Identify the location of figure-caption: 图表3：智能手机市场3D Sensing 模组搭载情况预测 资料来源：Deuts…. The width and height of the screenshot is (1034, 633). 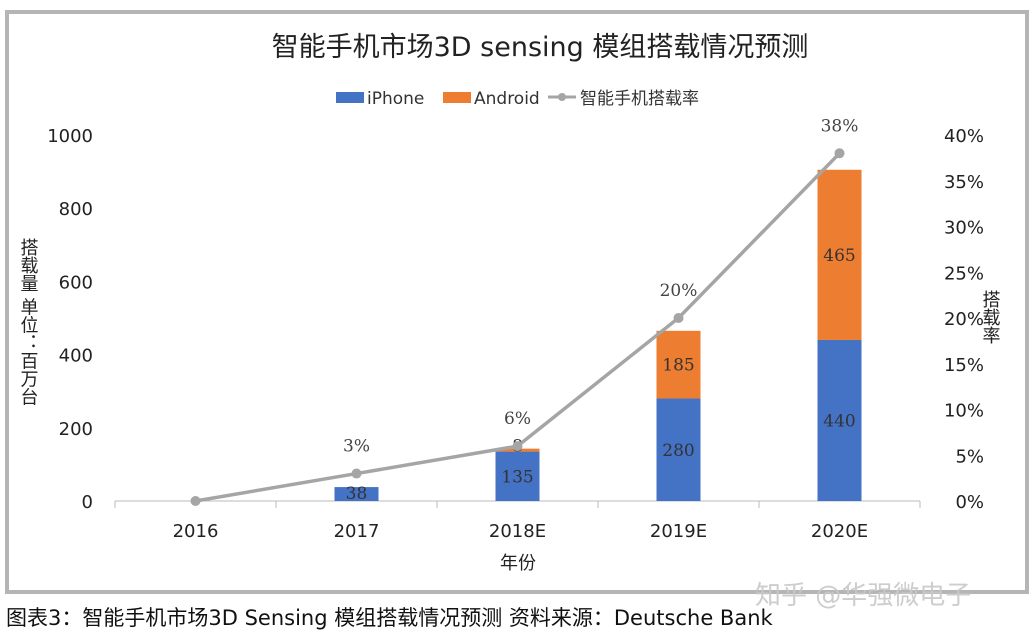
(389, 618).